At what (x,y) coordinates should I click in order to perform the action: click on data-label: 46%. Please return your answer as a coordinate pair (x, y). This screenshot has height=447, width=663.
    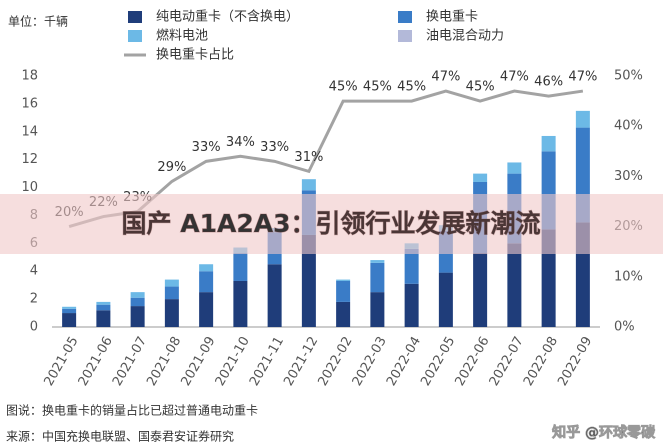
    Looking at the image, I should click on (548, 82).